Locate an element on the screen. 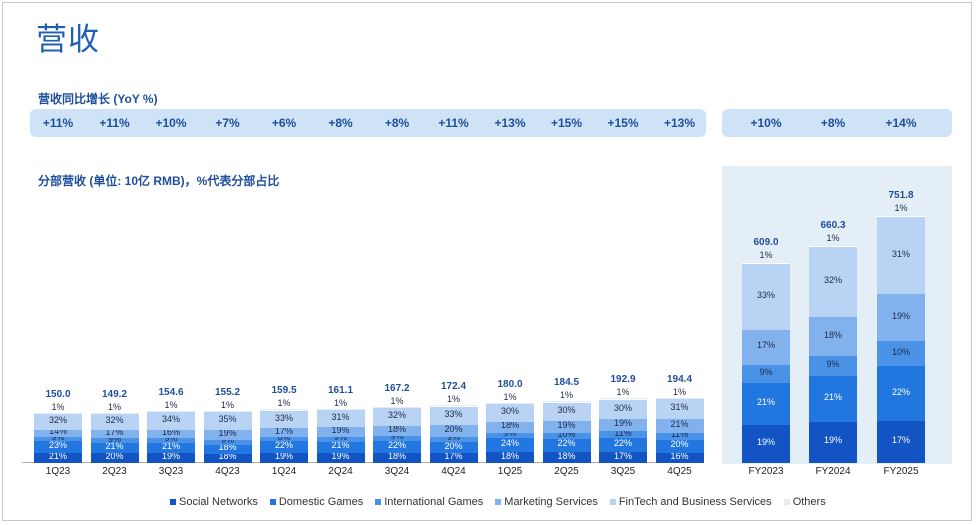 Image resolution: width=976 pixels, height=525 pixels. segment-share-label: 14% is located at coordinates (57, 431).